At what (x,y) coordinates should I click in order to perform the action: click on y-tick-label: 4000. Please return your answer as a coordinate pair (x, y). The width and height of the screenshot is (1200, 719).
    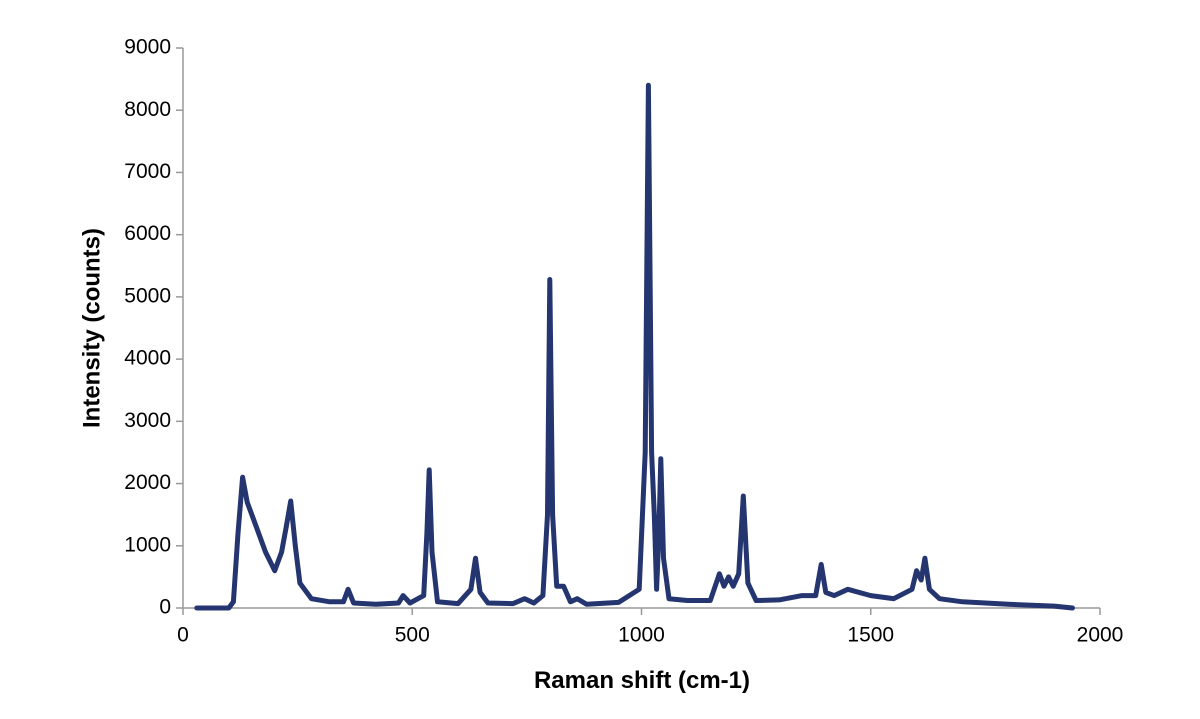
    Looking at the image, I should click on (147, 358).